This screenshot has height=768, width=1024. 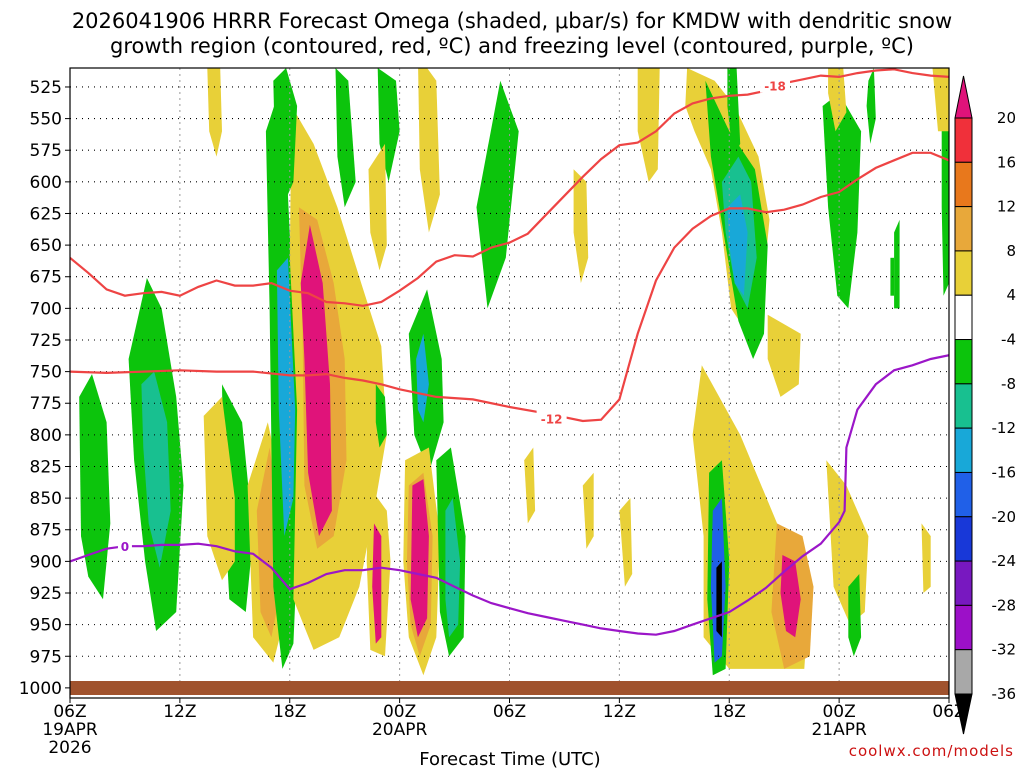 I want to click on contour-label: -12, so click(x=552, y=419).